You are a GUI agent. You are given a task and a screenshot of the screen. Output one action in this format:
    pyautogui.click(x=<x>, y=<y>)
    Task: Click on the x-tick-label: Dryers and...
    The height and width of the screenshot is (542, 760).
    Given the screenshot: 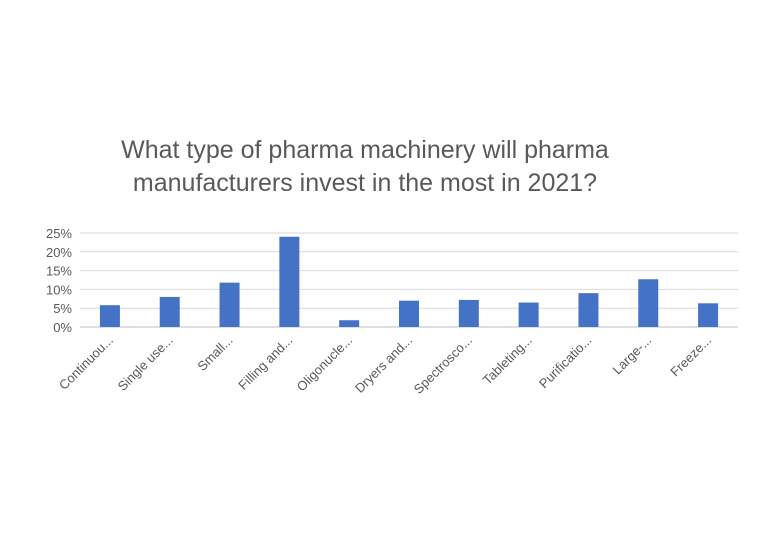 What is the action you would take?
    pyautogui.click(x=383, y=364)
    